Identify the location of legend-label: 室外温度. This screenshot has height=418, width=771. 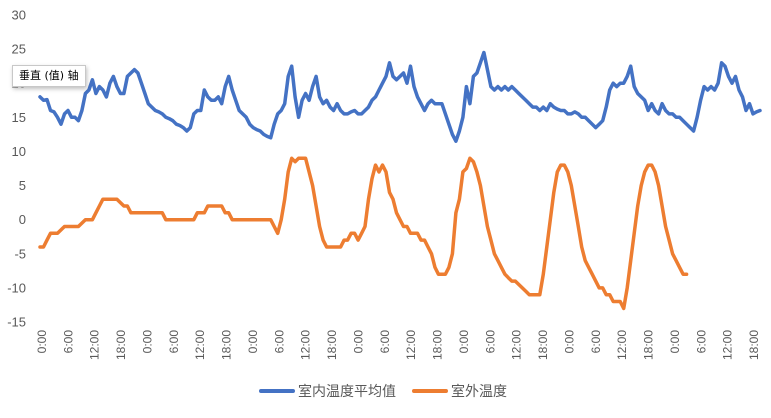
(479, 391).